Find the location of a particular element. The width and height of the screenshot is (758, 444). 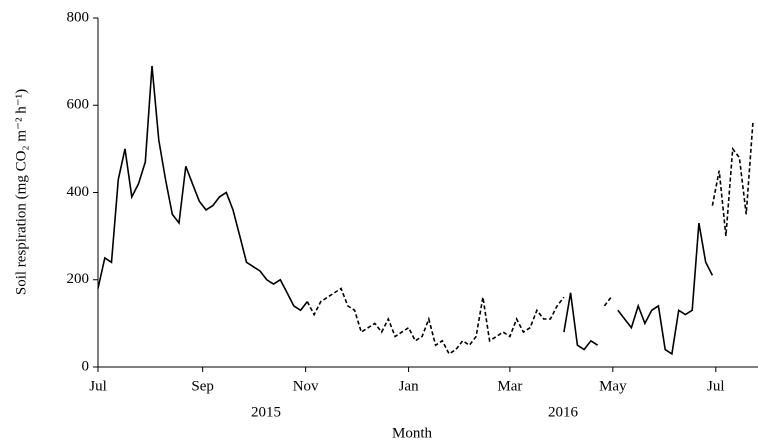

y-axis-label: Soil respiration (mg CO₂ m⁻² h⁻¹) is located at coordinates (21, 192).